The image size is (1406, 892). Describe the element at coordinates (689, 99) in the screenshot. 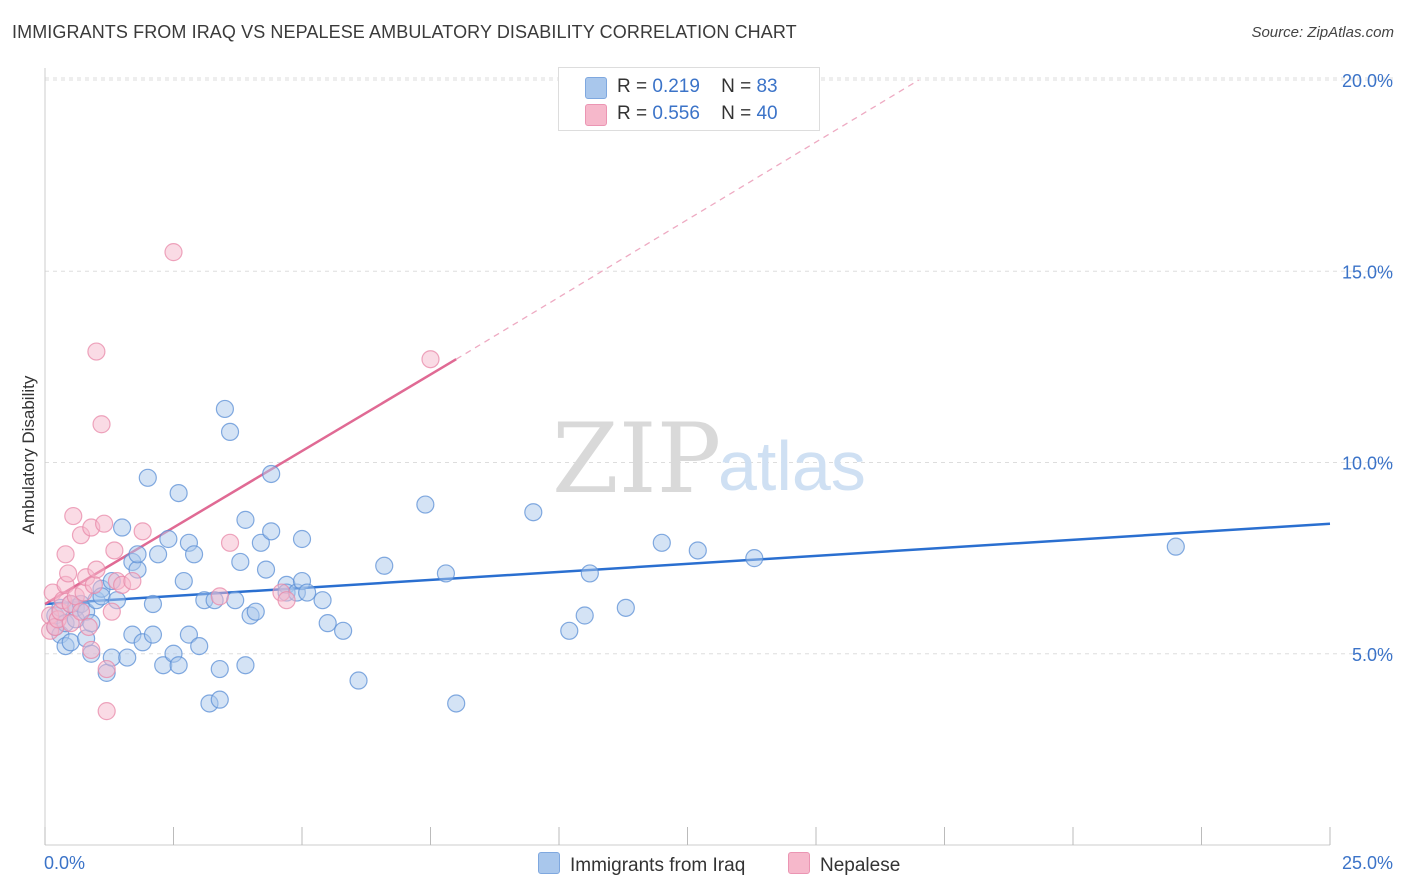

I see `correlation-legend: R = 0.219 N = 83 R = 0.556 N = 40` at that location.